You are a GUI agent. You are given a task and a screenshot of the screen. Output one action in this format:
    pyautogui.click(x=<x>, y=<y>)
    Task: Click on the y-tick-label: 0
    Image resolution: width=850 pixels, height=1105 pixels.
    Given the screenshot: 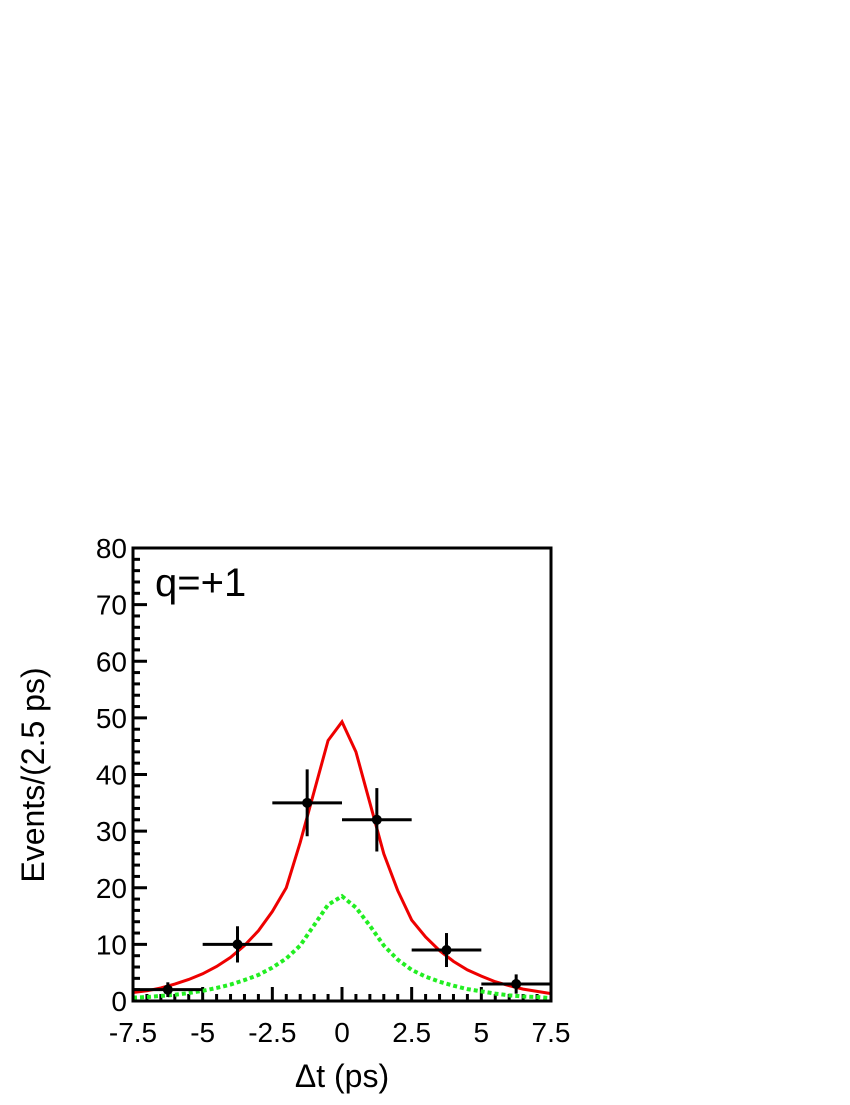 What is the action you would take?
    pyautogui.click(x=119, y=1001)
    